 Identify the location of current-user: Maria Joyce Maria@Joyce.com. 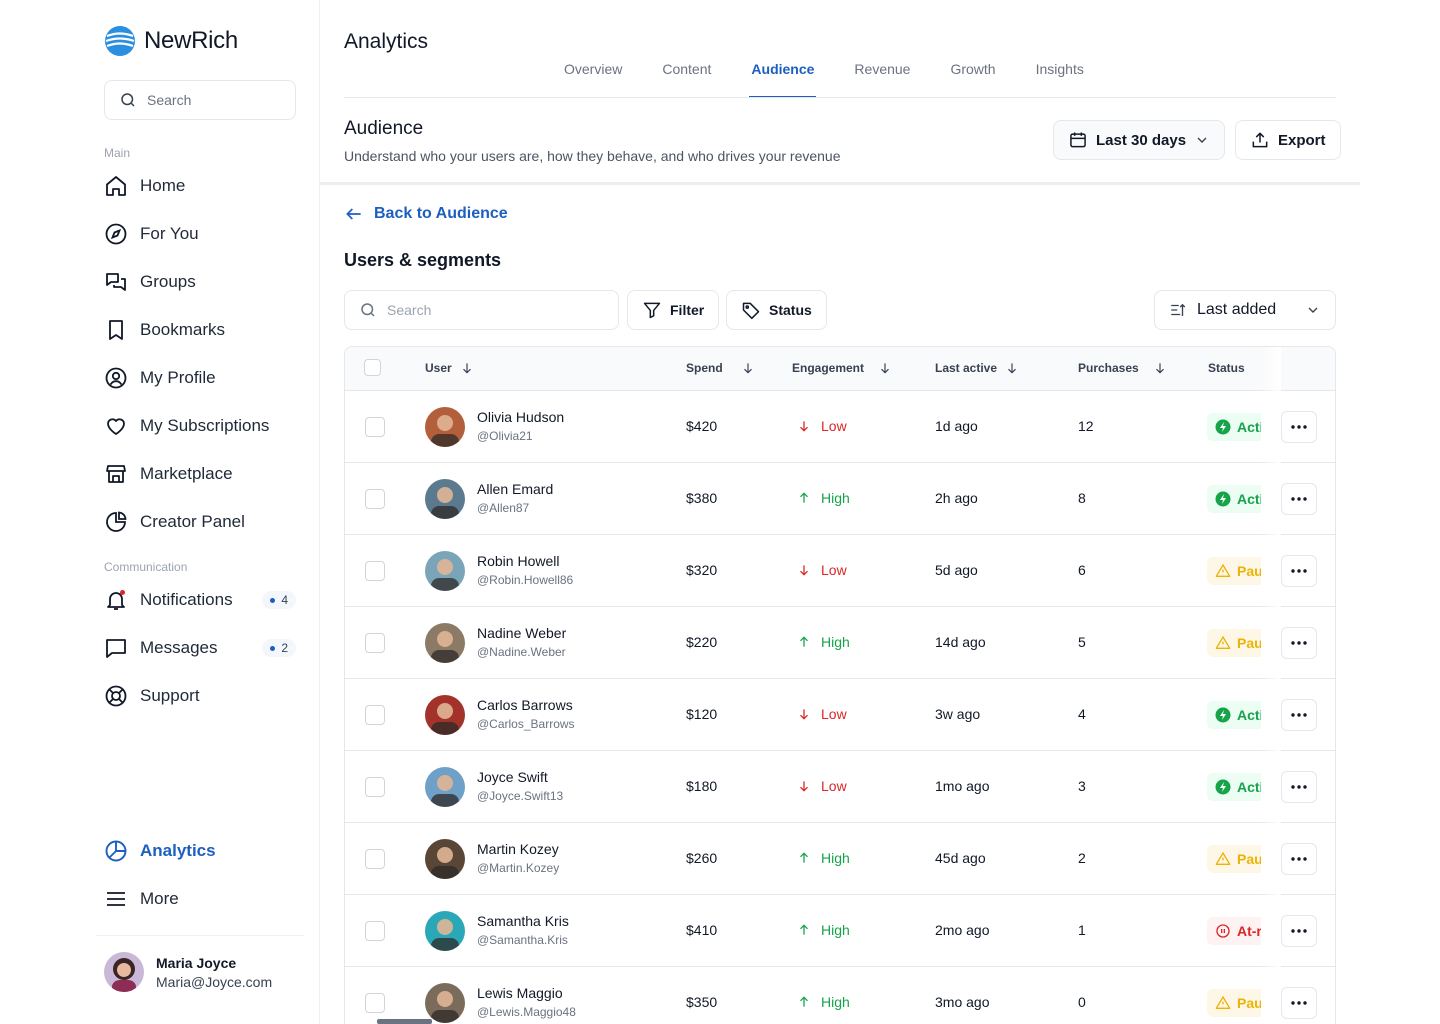
(188, 972).